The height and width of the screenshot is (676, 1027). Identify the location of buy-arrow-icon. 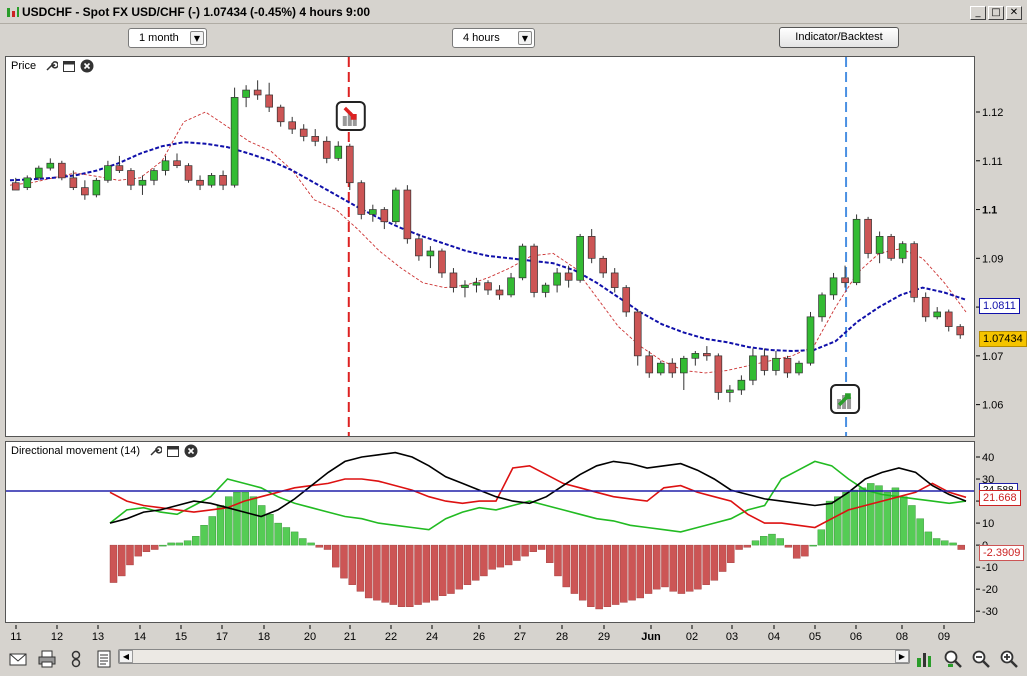
(844, 400).